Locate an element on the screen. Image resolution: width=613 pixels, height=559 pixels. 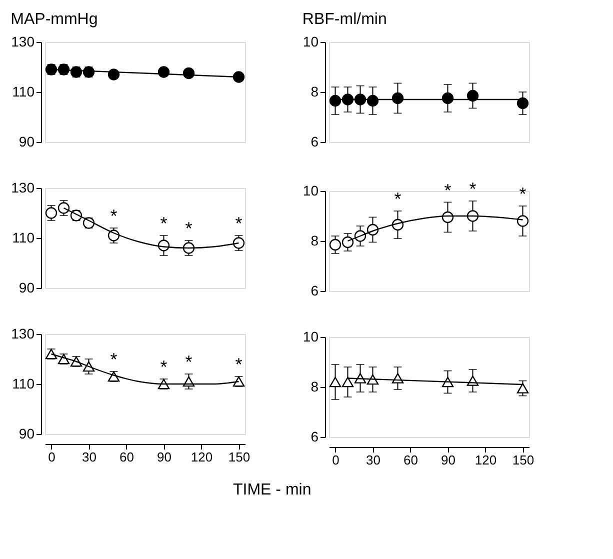
chart-title: MAP-mmHg is located at coordinates (54, 19).